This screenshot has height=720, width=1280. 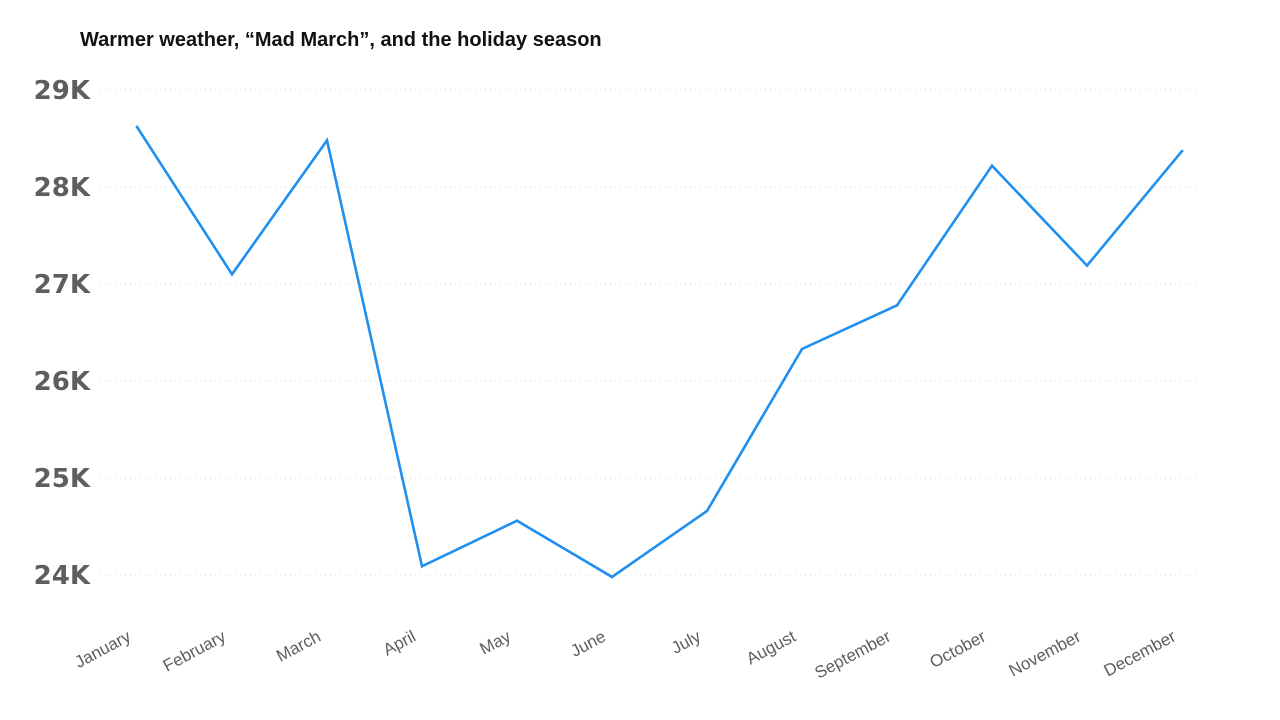 I want to click on x-tick-label: June, so click(x=587, y=644).